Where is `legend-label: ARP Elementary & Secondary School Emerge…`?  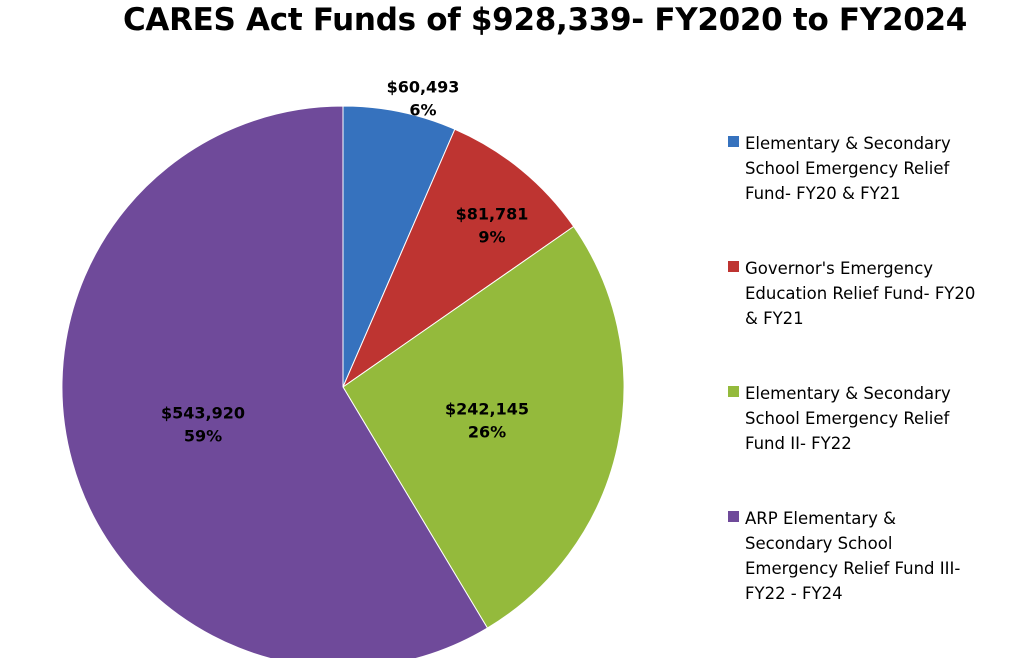 legend-label: ARP Elementary & Secondary School Emerge… is located at coordinates (853, 556).